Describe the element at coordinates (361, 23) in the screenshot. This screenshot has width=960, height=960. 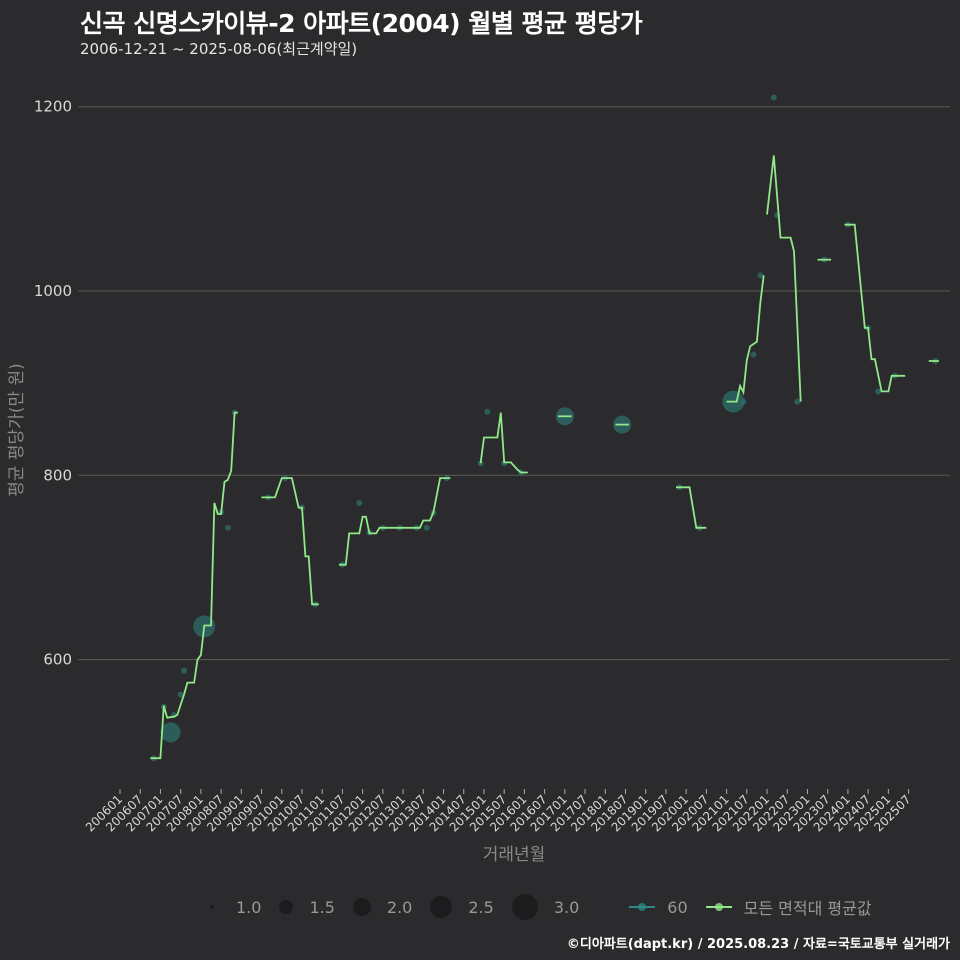
I see `chart-title: 신곡 신명스카이뷰-2 아파트(2004) 월별 평균 평당가` at that location.